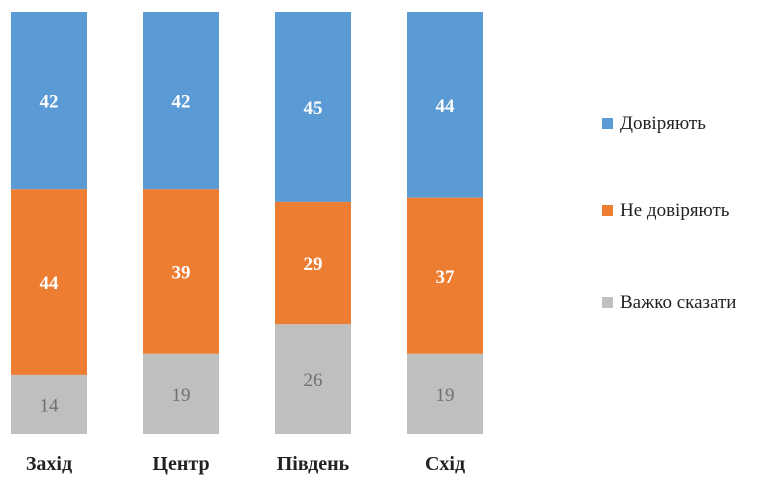 The image size is (780, 490). I want to click on data-label-0-1: 44, so click(50, 283).